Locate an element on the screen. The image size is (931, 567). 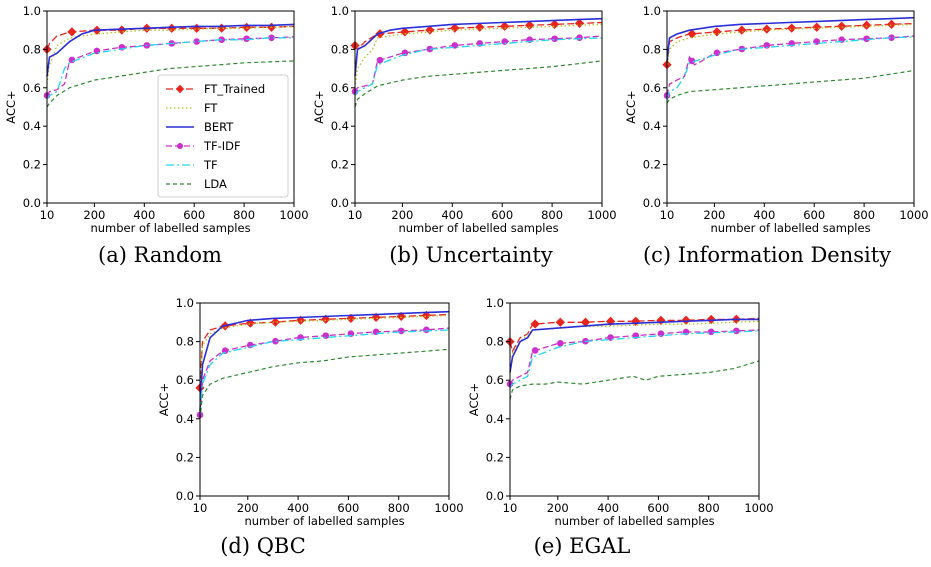
legend-label-bert: BERT is located at coordinates (219, 127).